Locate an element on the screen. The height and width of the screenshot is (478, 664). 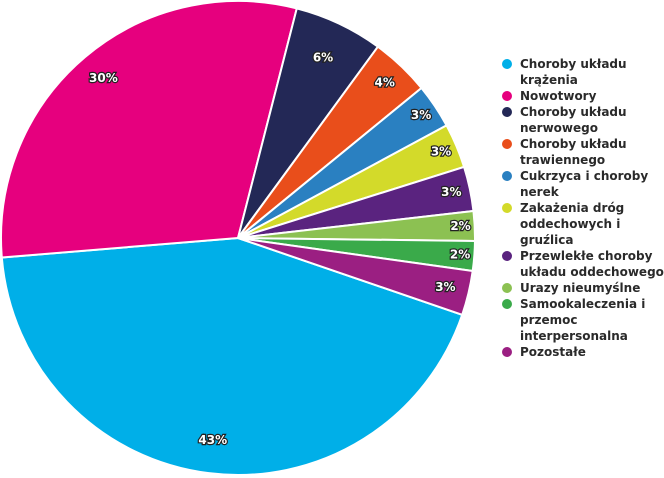
legend-label: Zakażenia dróg oddechowych i gruźlica is located at coordinates (572, 224).